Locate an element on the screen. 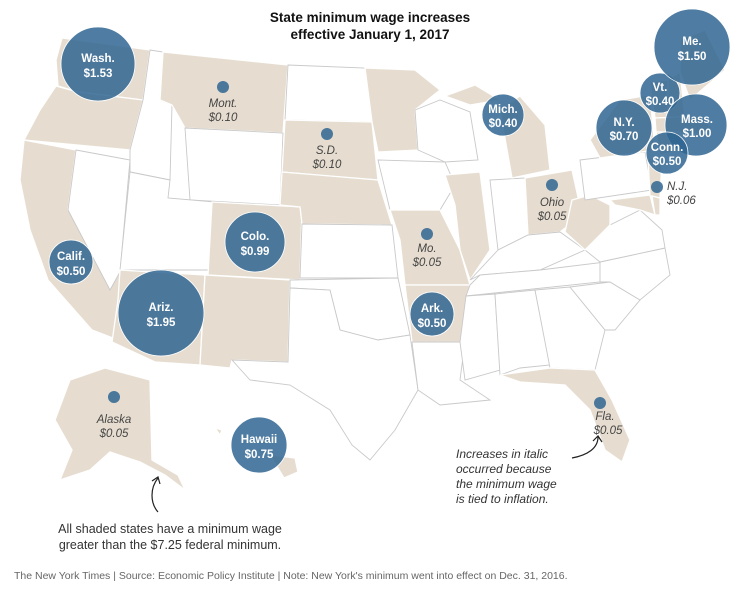  label-mass-state: Mass. is located at coordinates (697, 120).